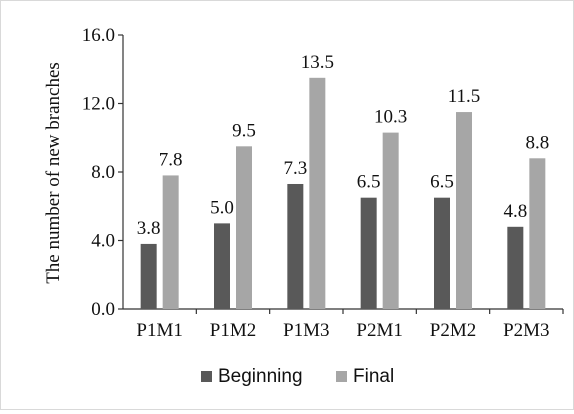 The height and width of the screenshot is (414, 574). I want to click on y-axis-ticks: 0.0 4.0 8.0 12.0 16.0, so click(102, 172).